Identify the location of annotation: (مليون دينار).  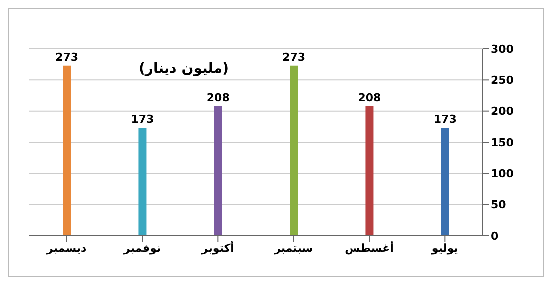
(184, 69).